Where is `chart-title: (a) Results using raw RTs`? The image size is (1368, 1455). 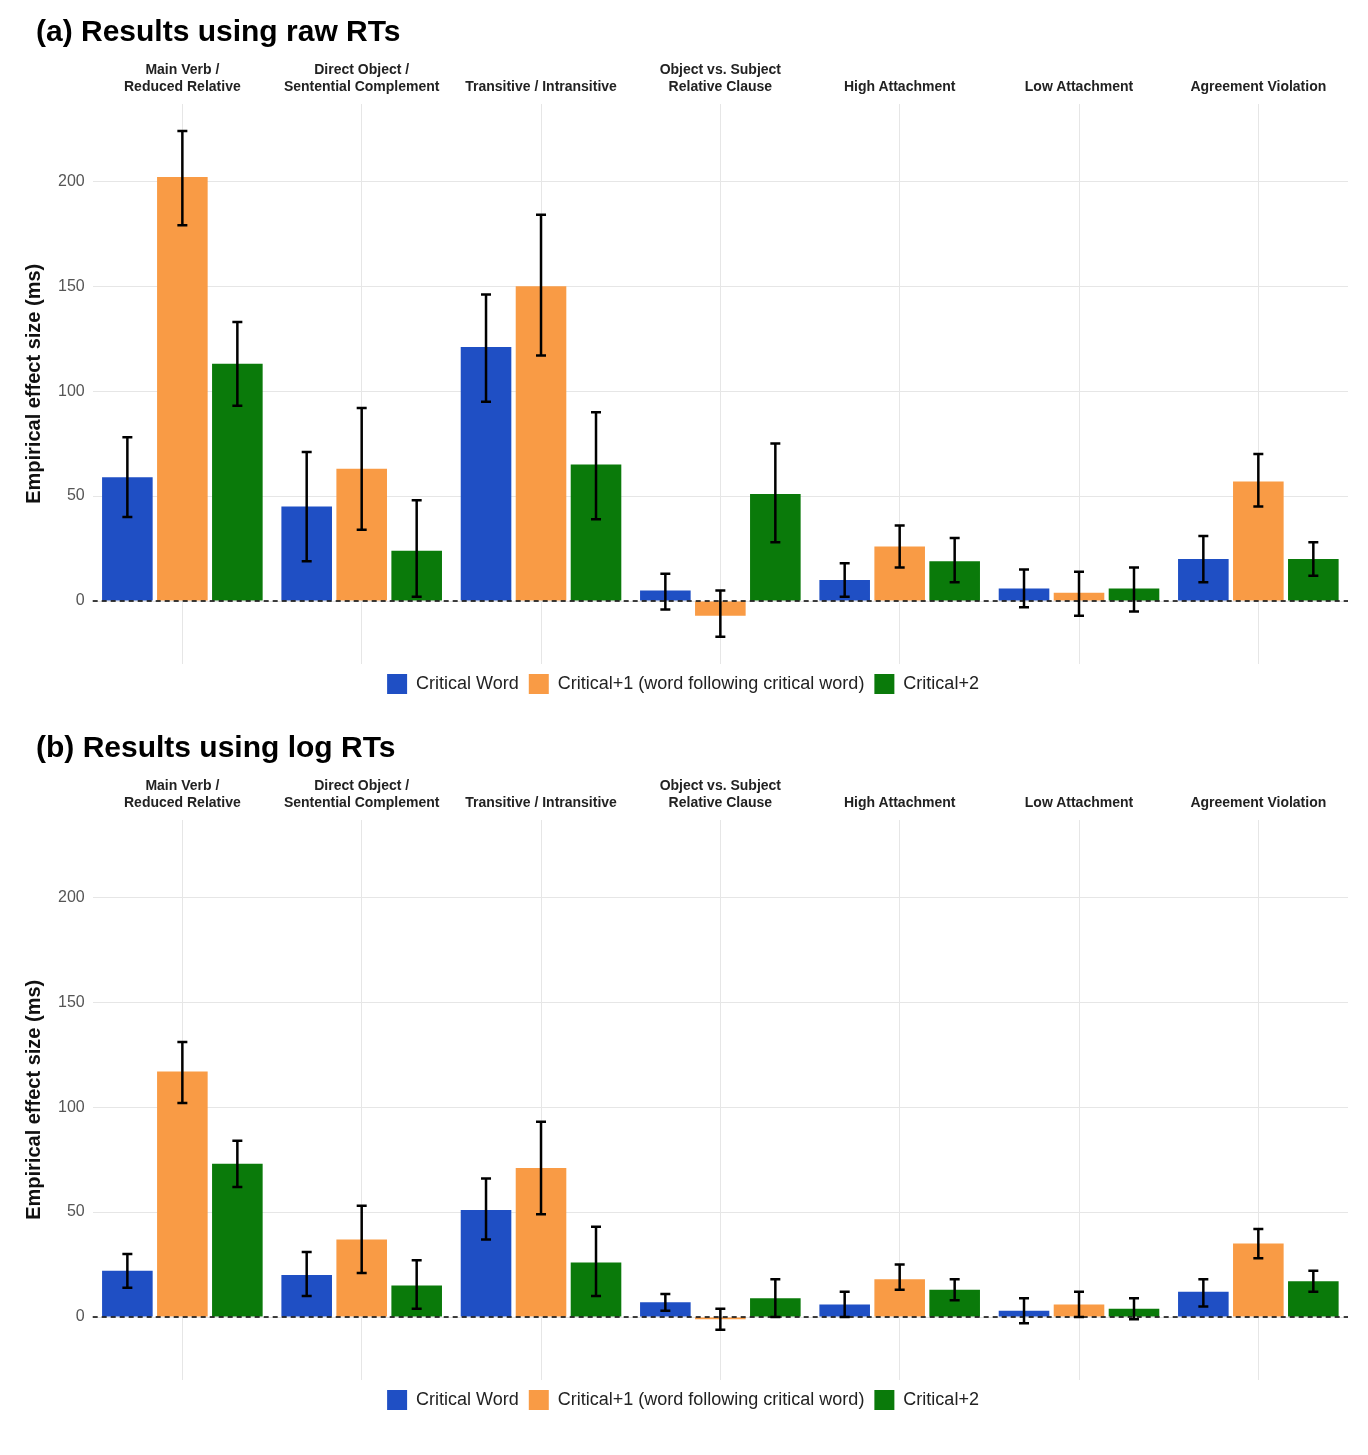
chart-title: (a) Results using raw RTs is located at coordinates (218, 31).